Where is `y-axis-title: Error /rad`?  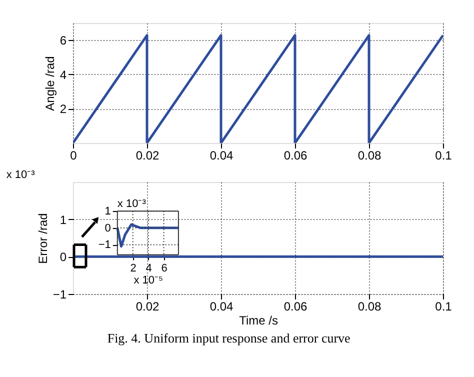 y-axis-title: Error /rad is located at coordinates (43, 238).